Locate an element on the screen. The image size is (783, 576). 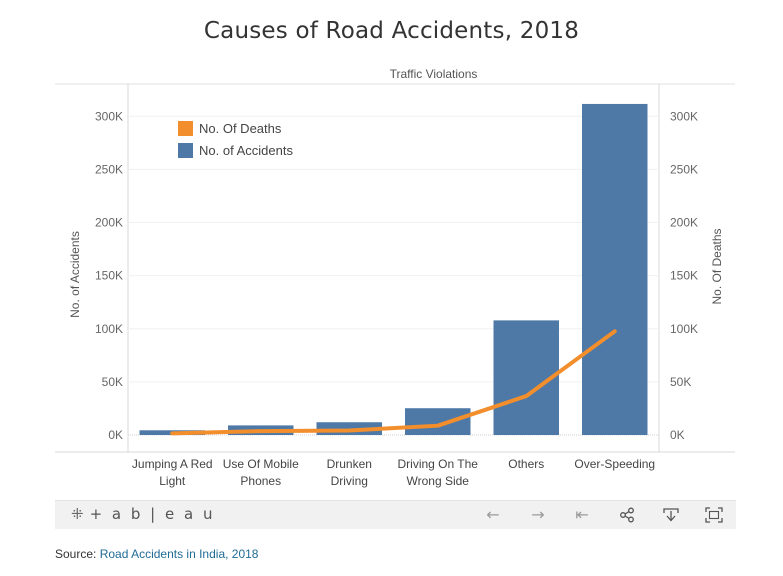
x-tick-label: Phones is located at coordinates (260, 481).